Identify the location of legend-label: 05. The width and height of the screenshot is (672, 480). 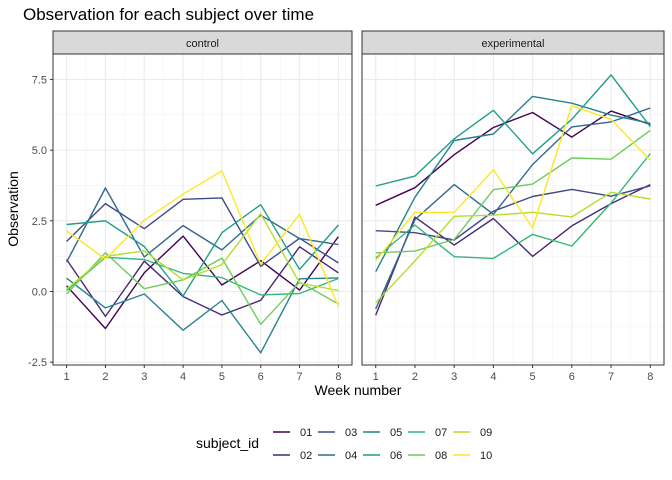
(396, 433).